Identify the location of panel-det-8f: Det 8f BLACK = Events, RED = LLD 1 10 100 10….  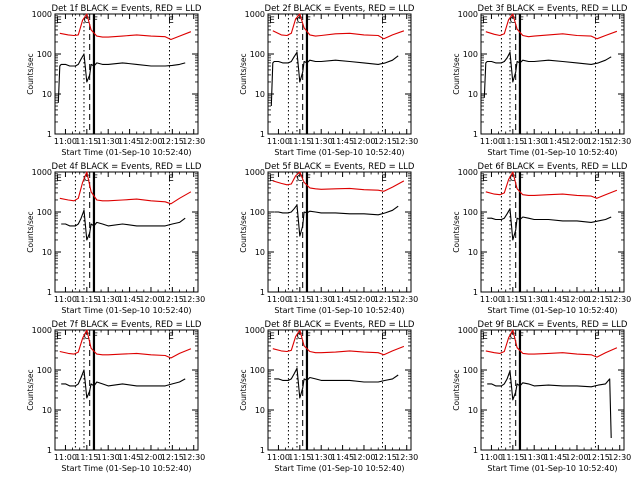
(328, 396).